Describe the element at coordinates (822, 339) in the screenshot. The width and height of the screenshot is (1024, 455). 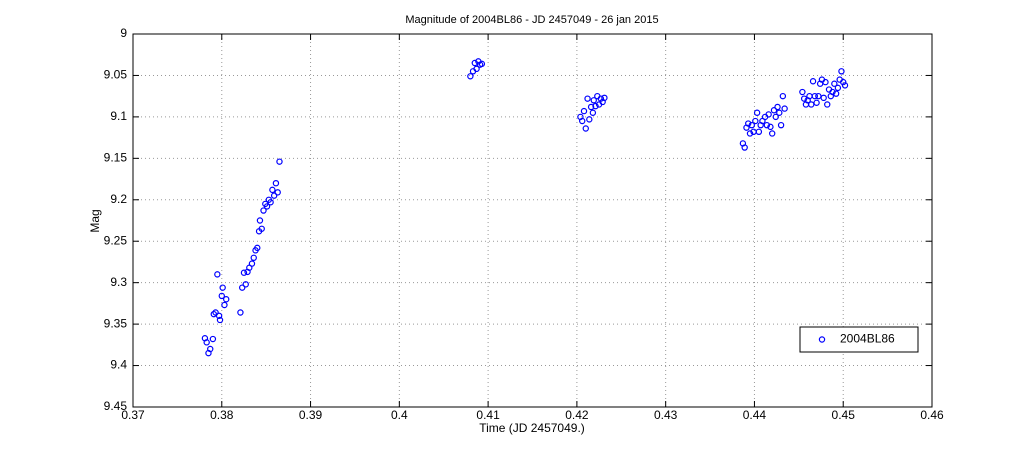
I see `legend-marker` at that location.